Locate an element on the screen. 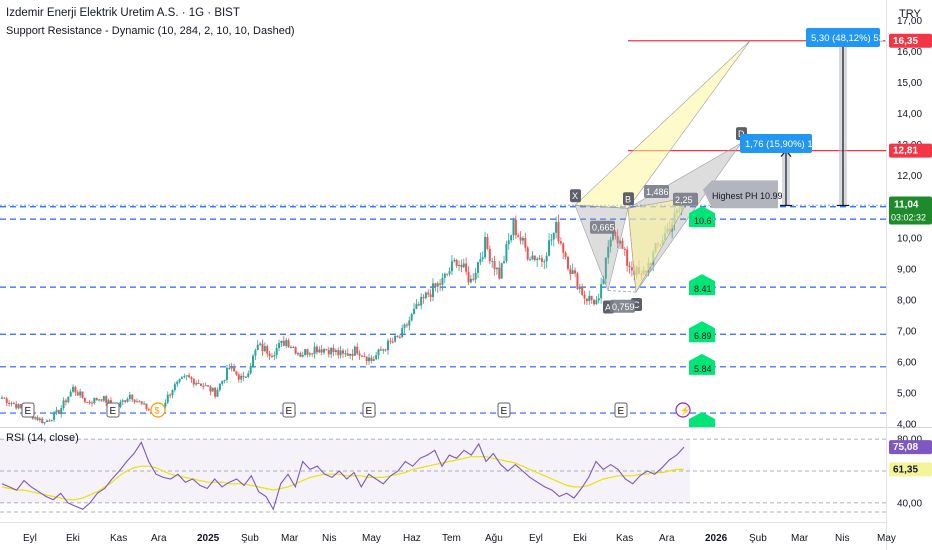 The height and width of the screenshot is (550, 932). support-label: 10.6 is located at coordinates (702, 217).